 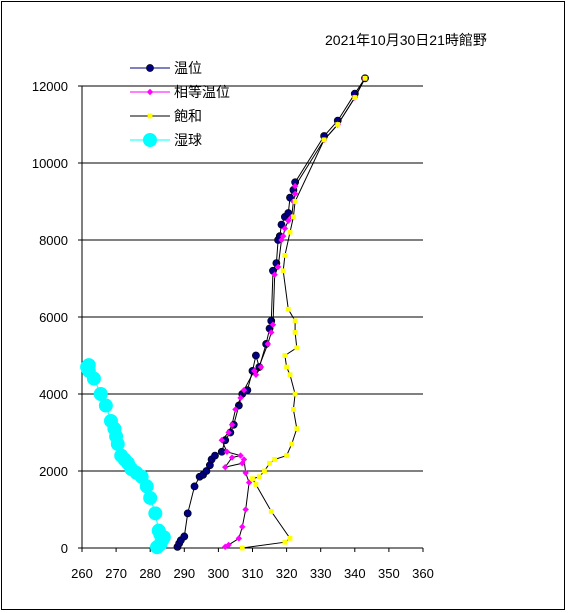 What do you see at coordinates (53, 240) in the screenshot?
I see `y-tick-label: 8000` at bounding box center [53, 240].